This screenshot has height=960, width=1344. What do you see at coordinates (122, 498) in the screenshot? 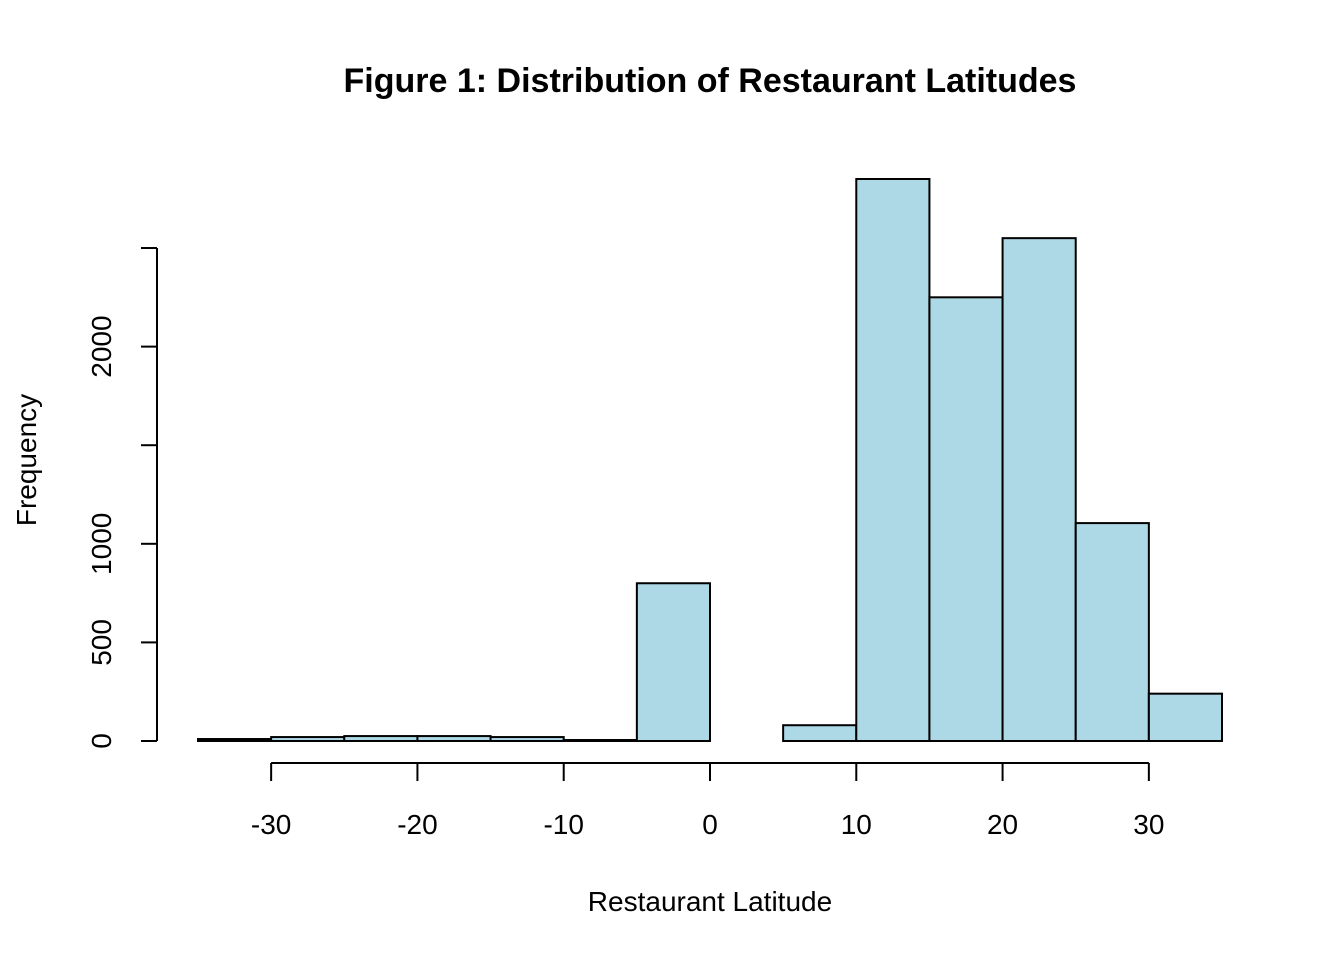
I see `y-axis: 0 500 1000 2000` at bounding box center [122, 498].